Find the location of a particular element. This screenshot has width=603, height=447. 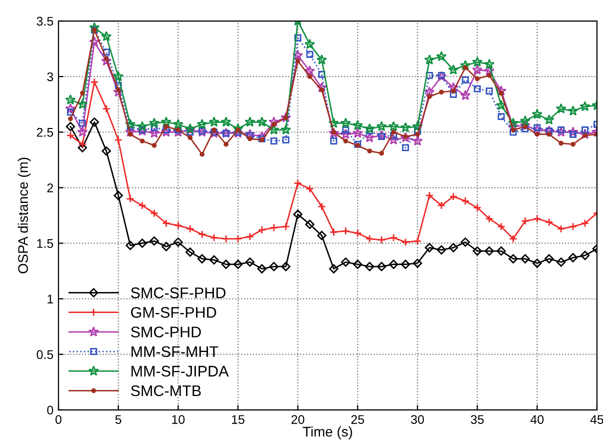

x-tick-label: 40 is located at coordinates (537, 419).